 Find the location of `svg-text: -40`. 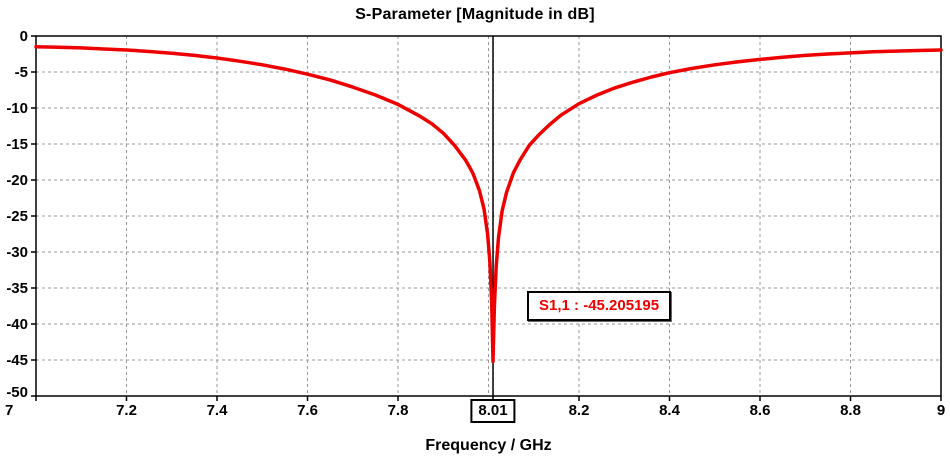

svg-text: -40 is located at coordinates (17, 324).